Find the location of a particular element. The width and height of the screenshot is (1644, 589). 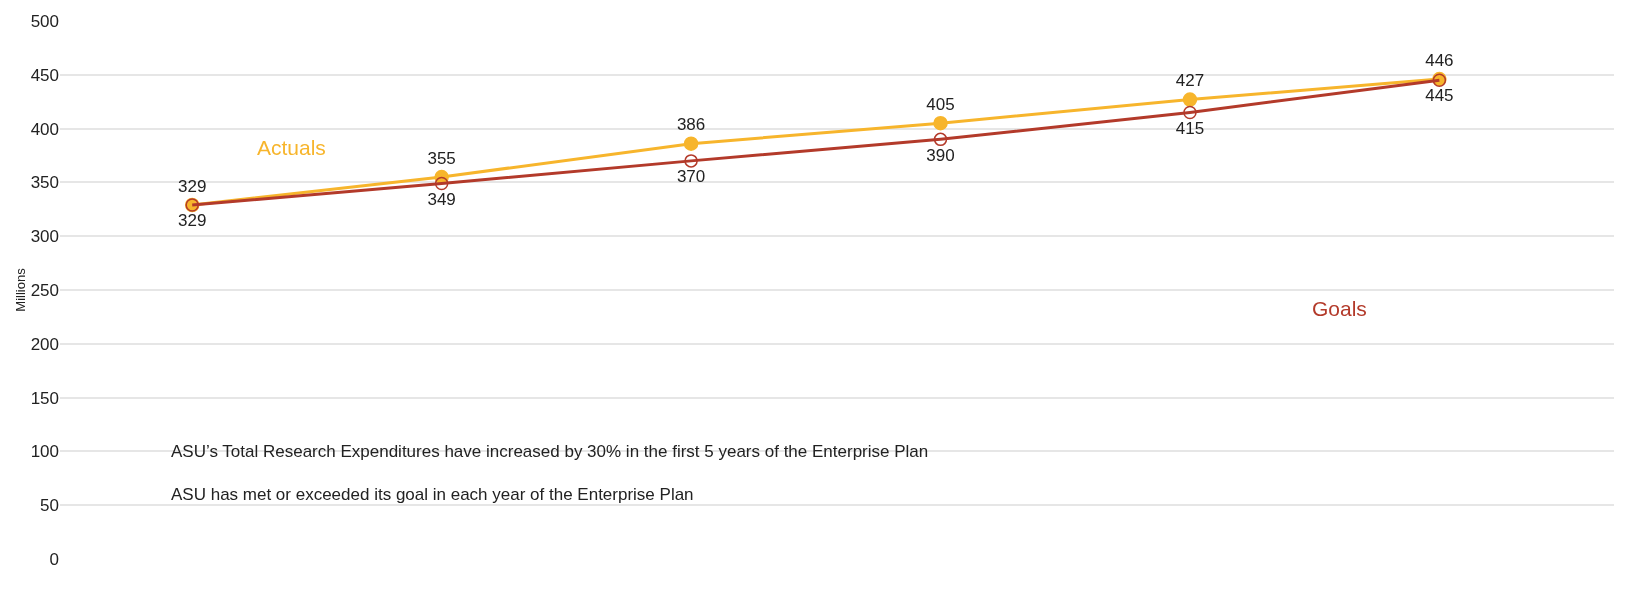

y-tick-label: 50 is located at coordinates (49, 506).